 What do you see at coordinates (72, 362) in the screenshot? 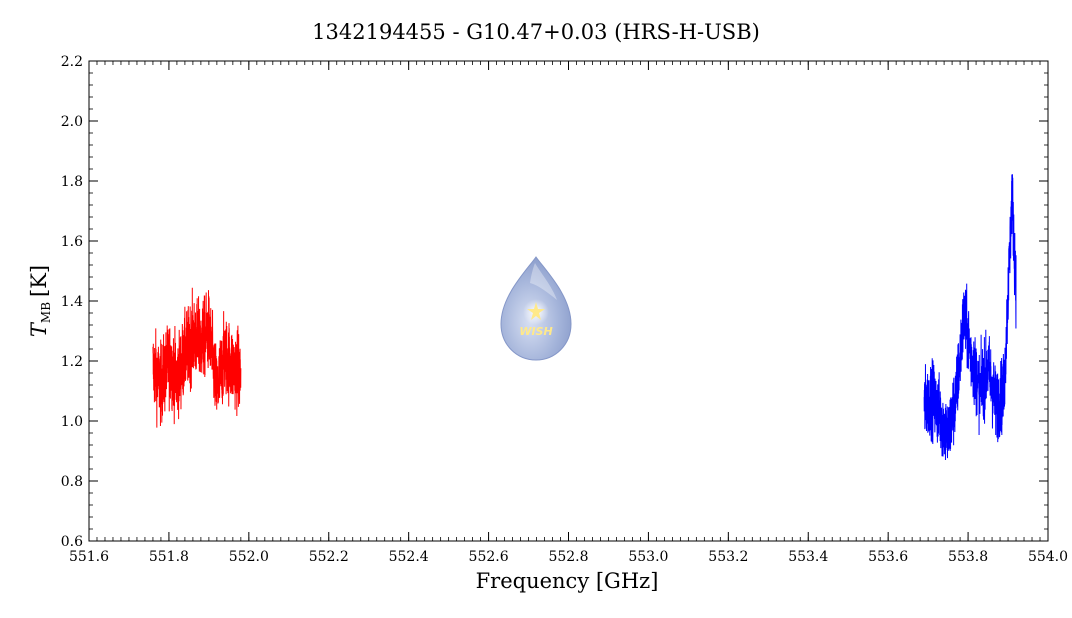
I see `y-tick-label: 1.2` at bounding box center [72, 362].